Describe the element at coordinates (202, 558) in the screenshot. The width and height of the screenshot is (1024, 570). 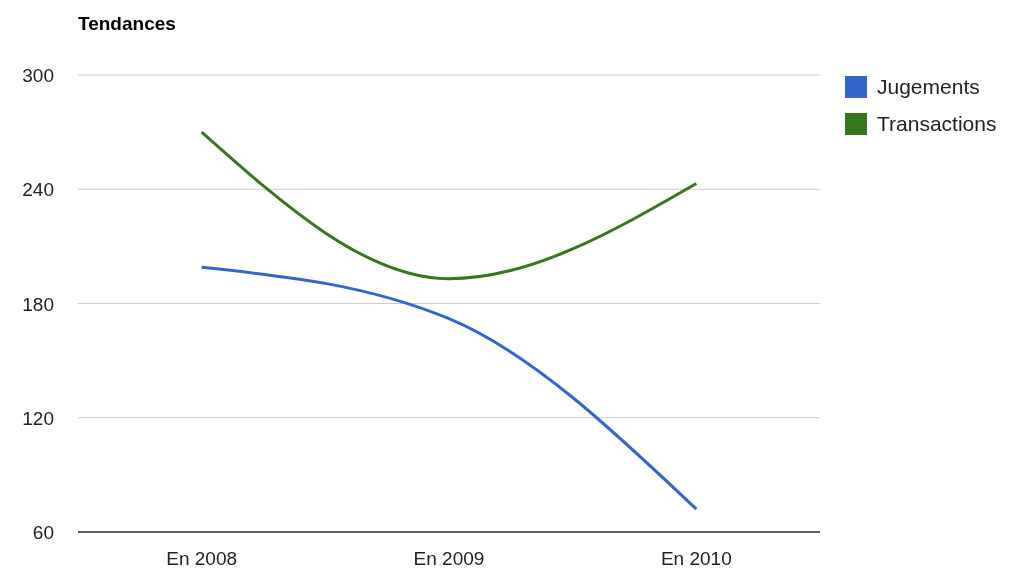
I see `x-tick-label: En 2008` at that location.